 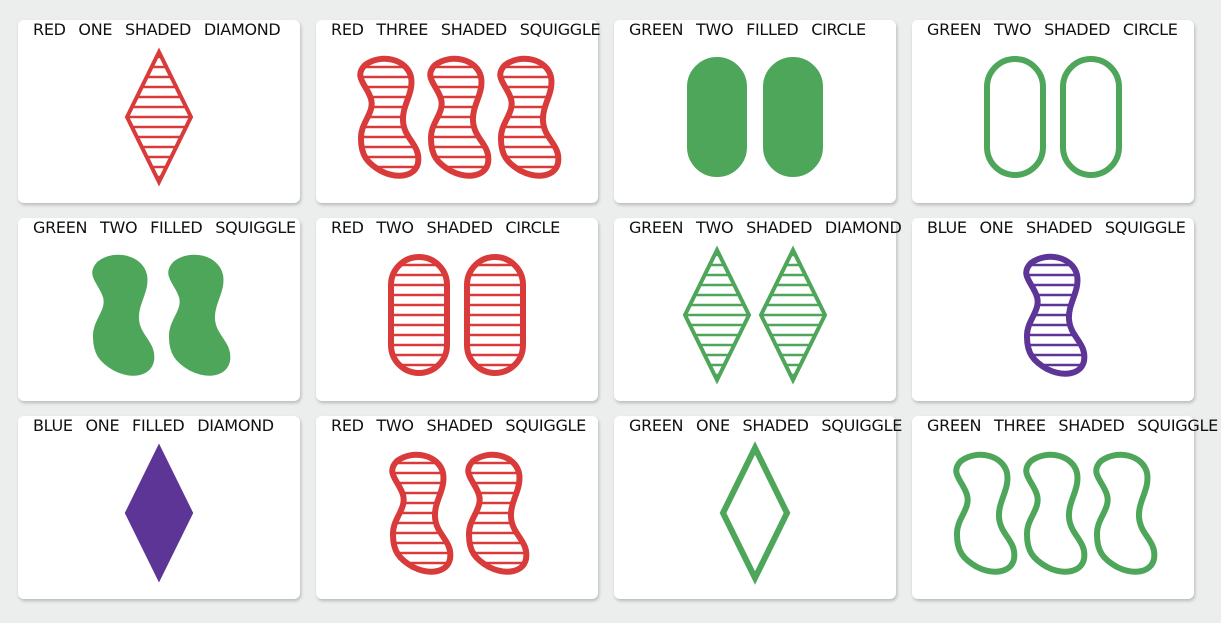 I want to click on card: GREEN TWO SHADED CIRCLE, so click(x=1053, y=111).